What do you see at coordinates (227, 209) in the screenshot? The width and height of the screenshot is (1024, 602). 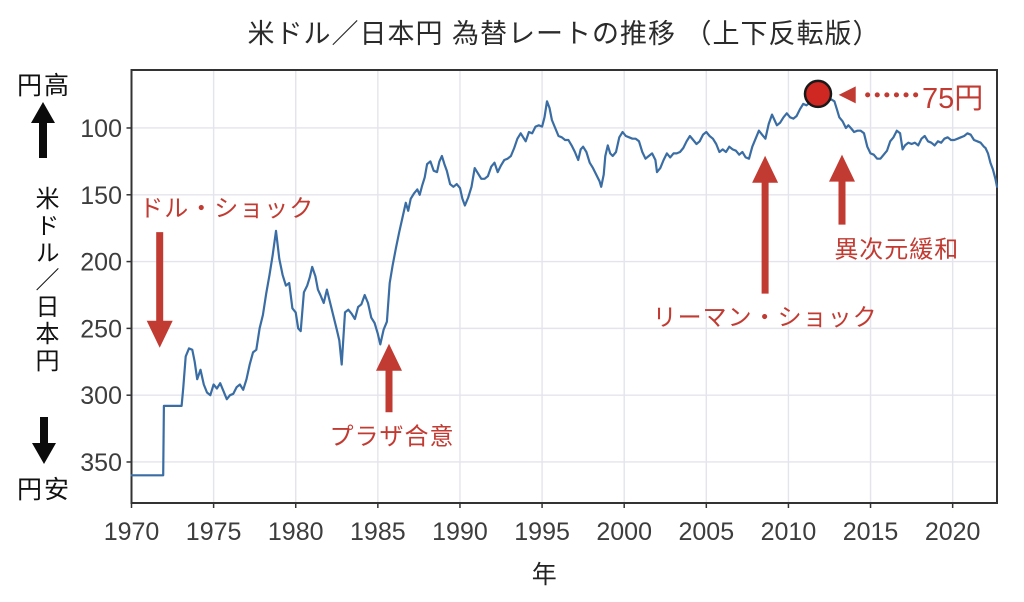 I see `annotation-dollar-shock: ドル・ショック` at bounding box center [227, 209].